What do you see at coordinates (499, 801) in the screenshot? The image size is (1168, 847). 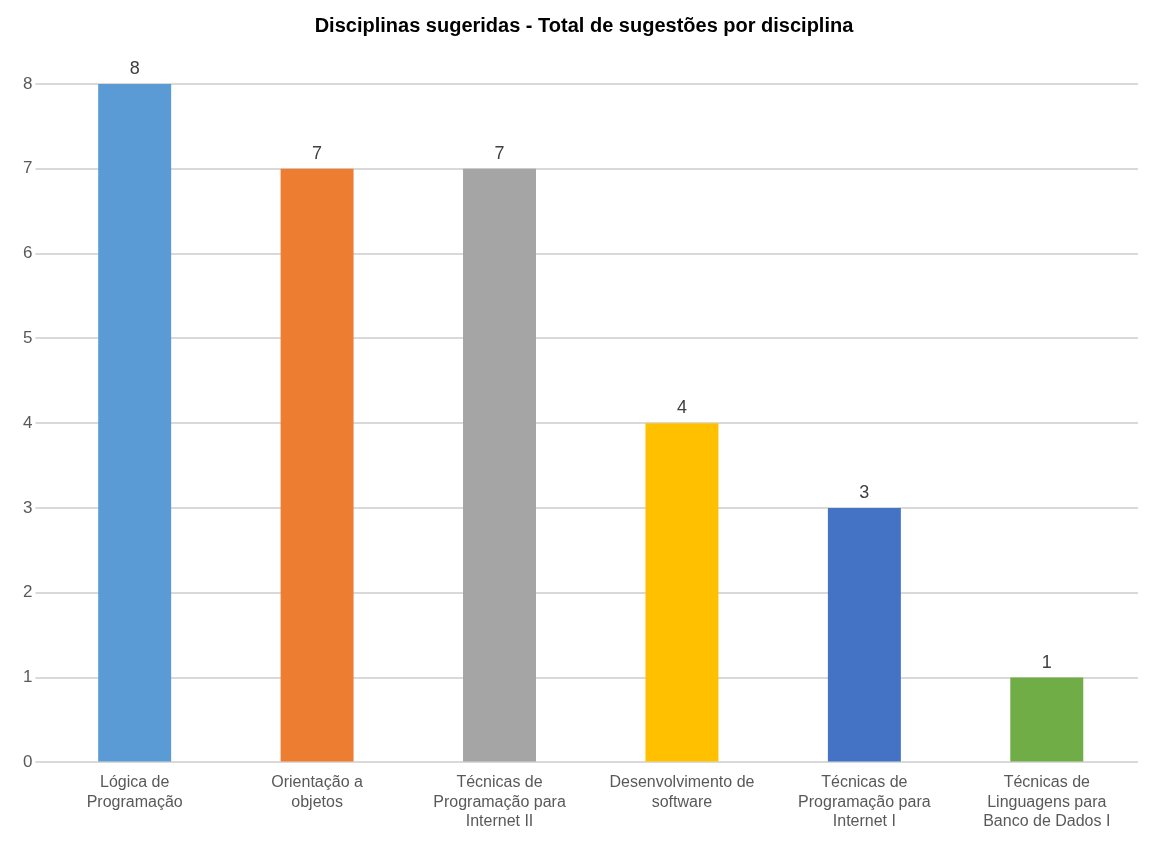 I see `x-tick-label: Técnicas de Programação para Internet II` at bounding box center [499, 801].